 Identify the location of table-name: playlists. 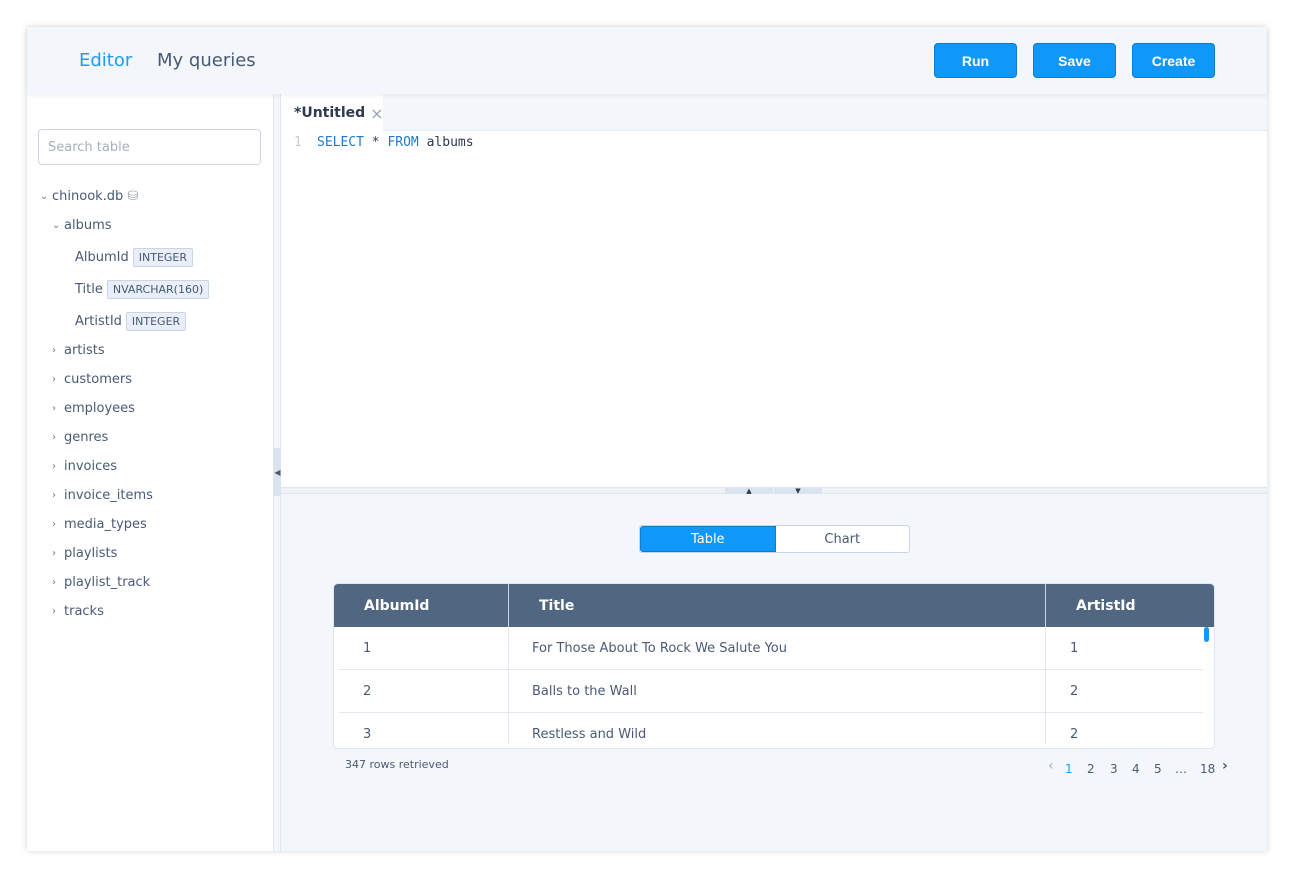
(91, 553).